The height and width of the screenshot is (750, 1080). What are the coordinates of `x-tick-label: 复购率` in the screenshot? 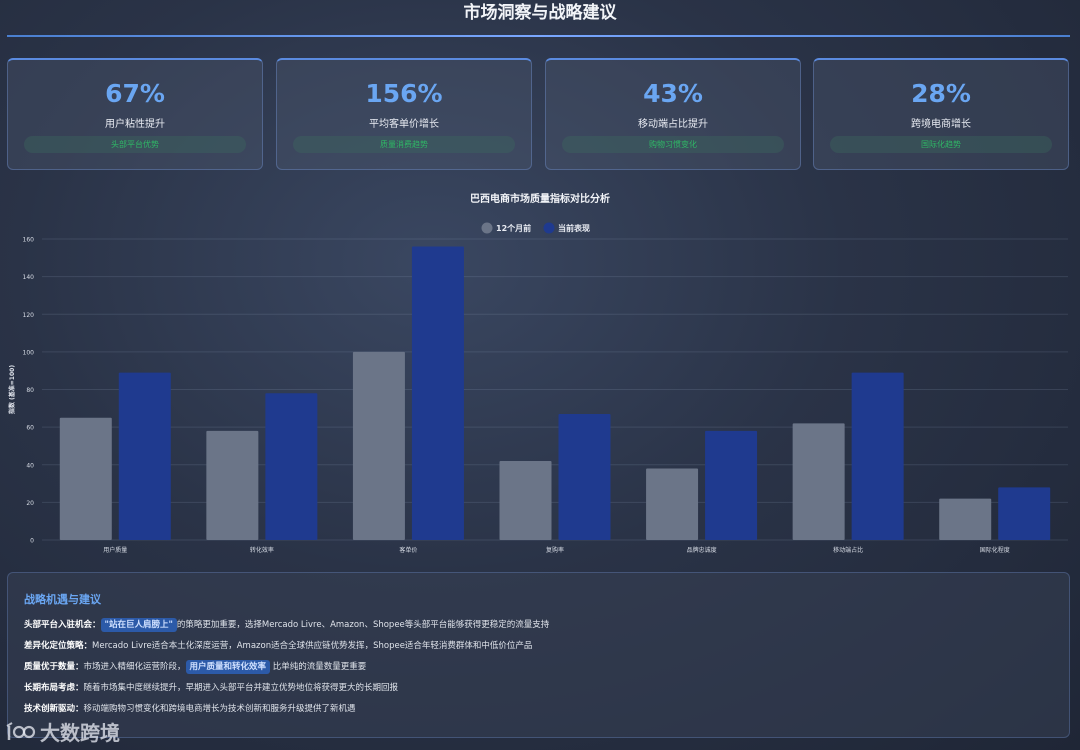 It's located at (555, 550).